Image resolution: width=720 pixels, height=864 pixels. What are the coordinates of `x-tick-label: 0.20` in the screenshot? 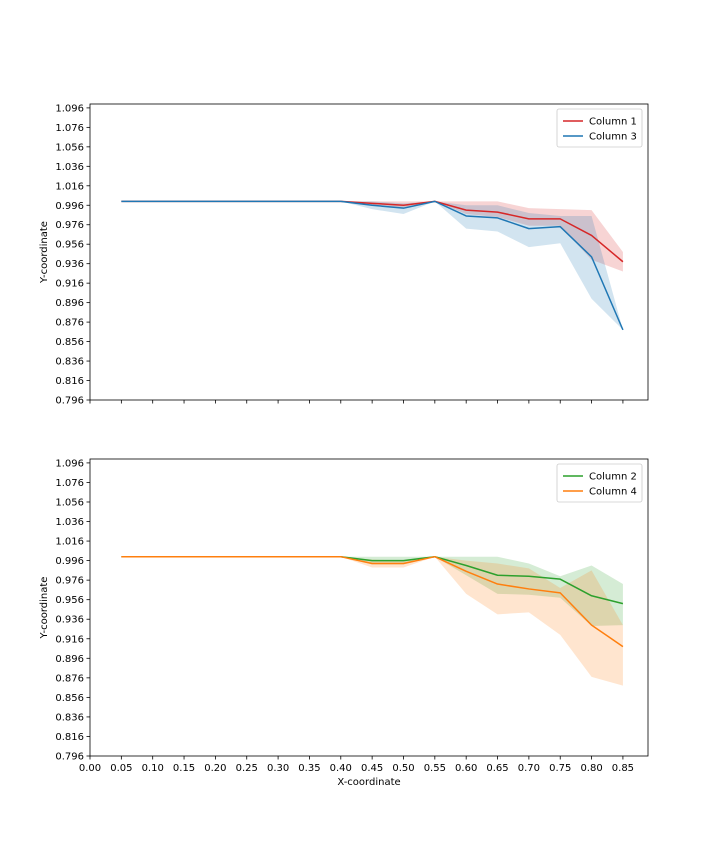 It's located at (215, 768).